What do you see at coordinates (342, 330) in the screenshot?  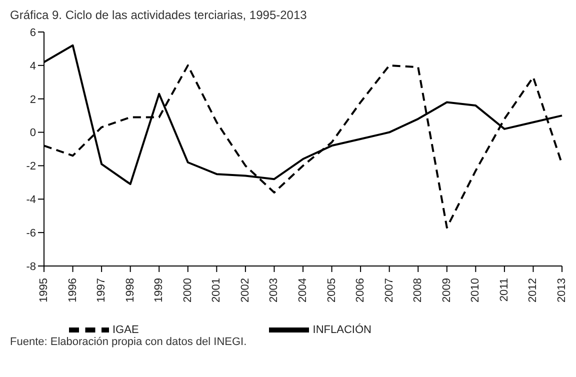 I see `legend-label: INFLACIÓN` at bounding box center [342, 330].